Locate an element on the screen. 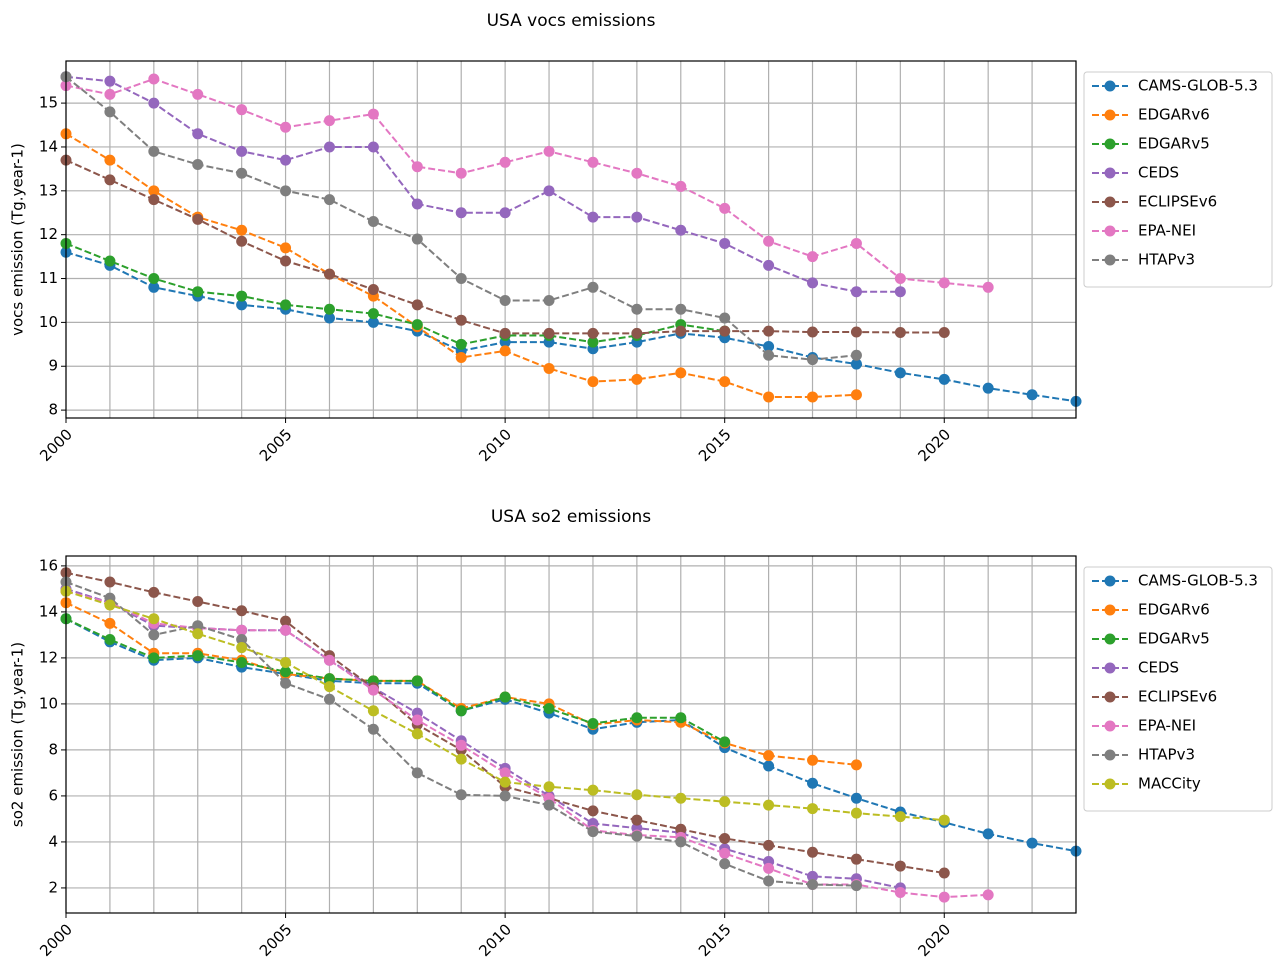 The width and height of the screenshot is (1274, 964). y-tick-label: 9 is located at coordinates (53, 366).